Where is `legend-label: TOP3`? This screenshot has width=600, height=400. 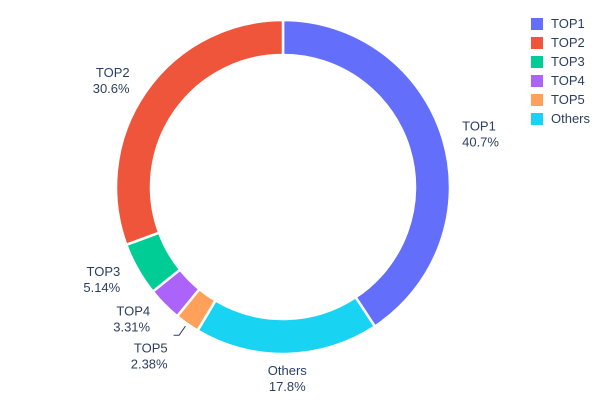 legend-label: TOP3 is located at coordinates (568, 61).